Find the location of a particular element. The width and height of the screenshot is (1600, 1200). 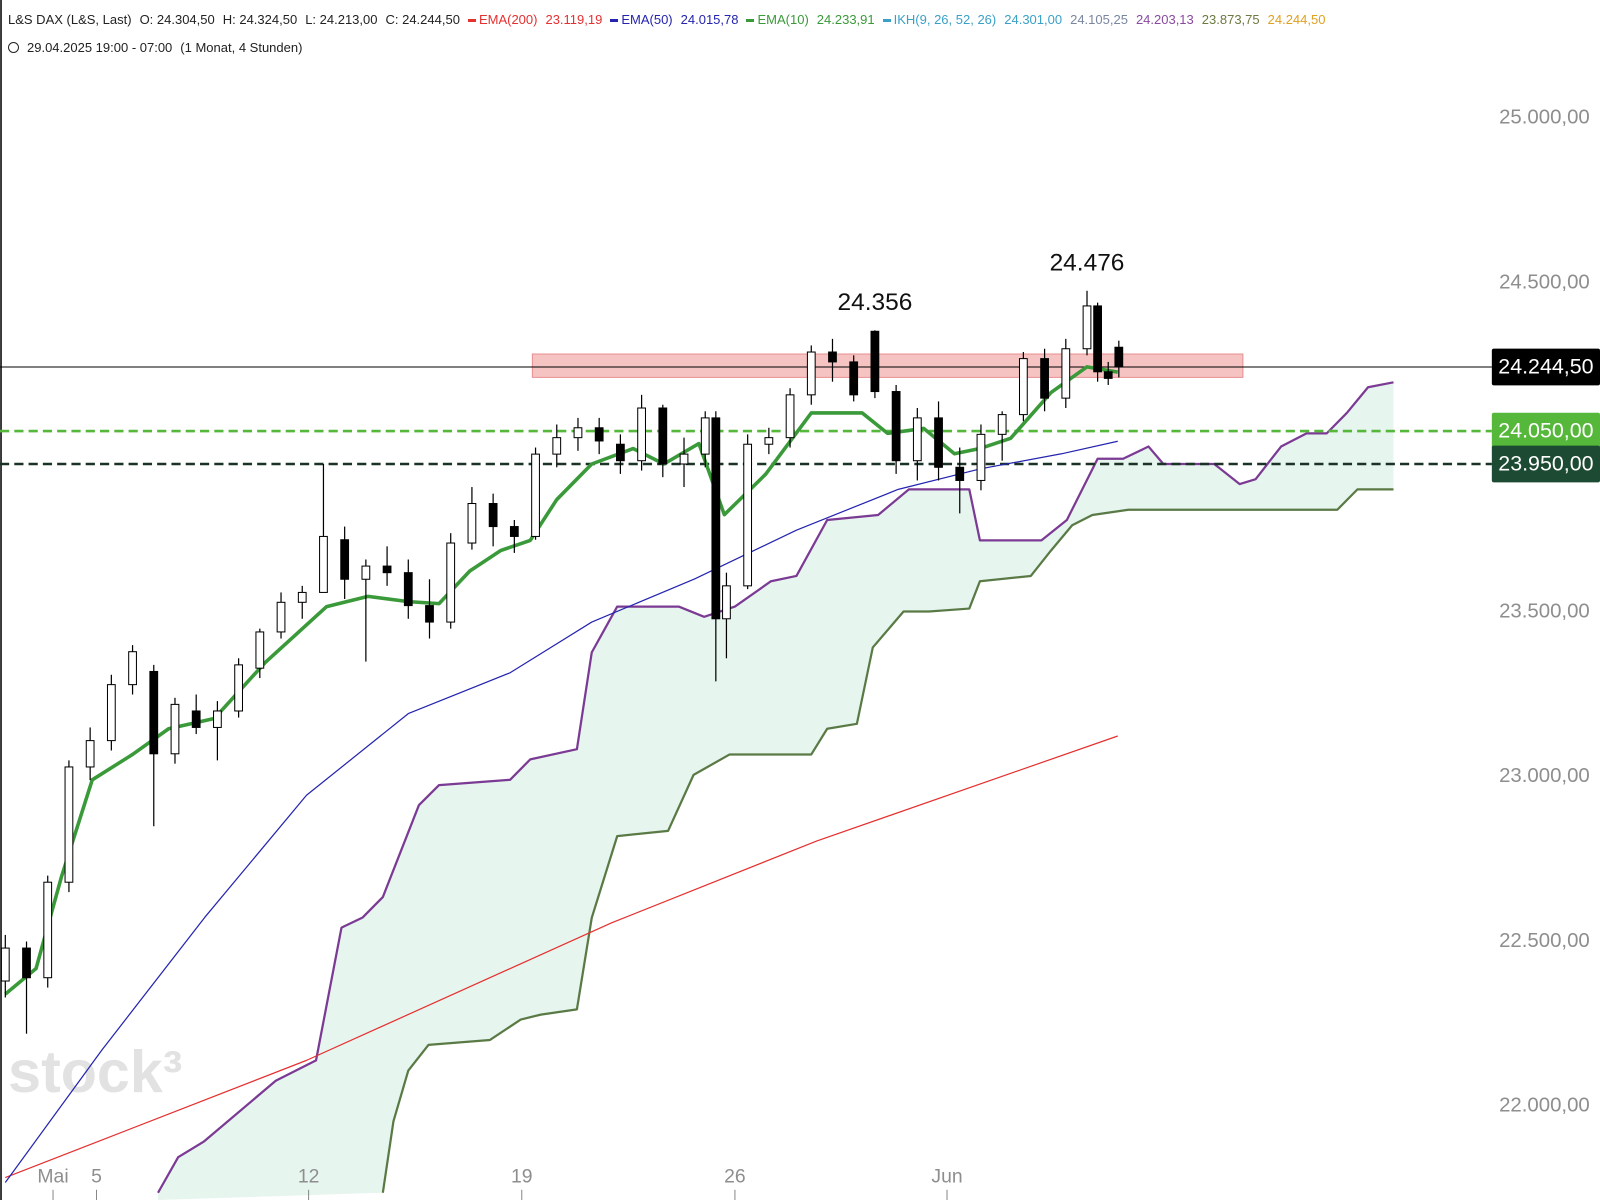

y-tick-label: 22.500,00 is located at coordinates (1544, 941).